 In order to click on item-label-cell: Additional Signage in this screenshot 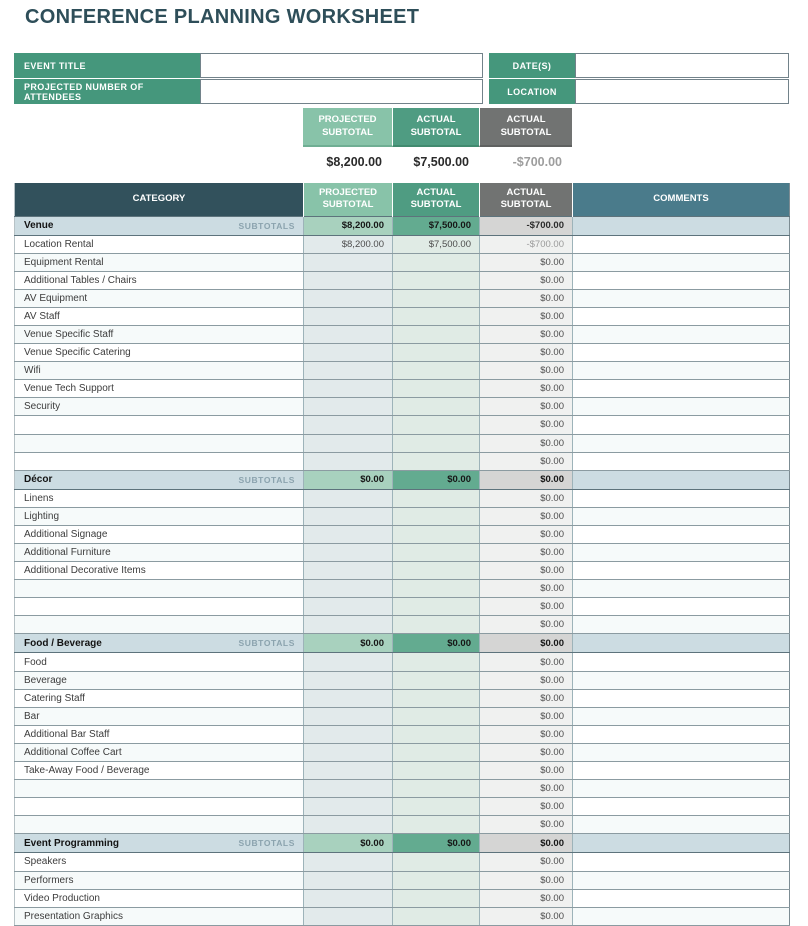, I will do `click(159, 535)`.